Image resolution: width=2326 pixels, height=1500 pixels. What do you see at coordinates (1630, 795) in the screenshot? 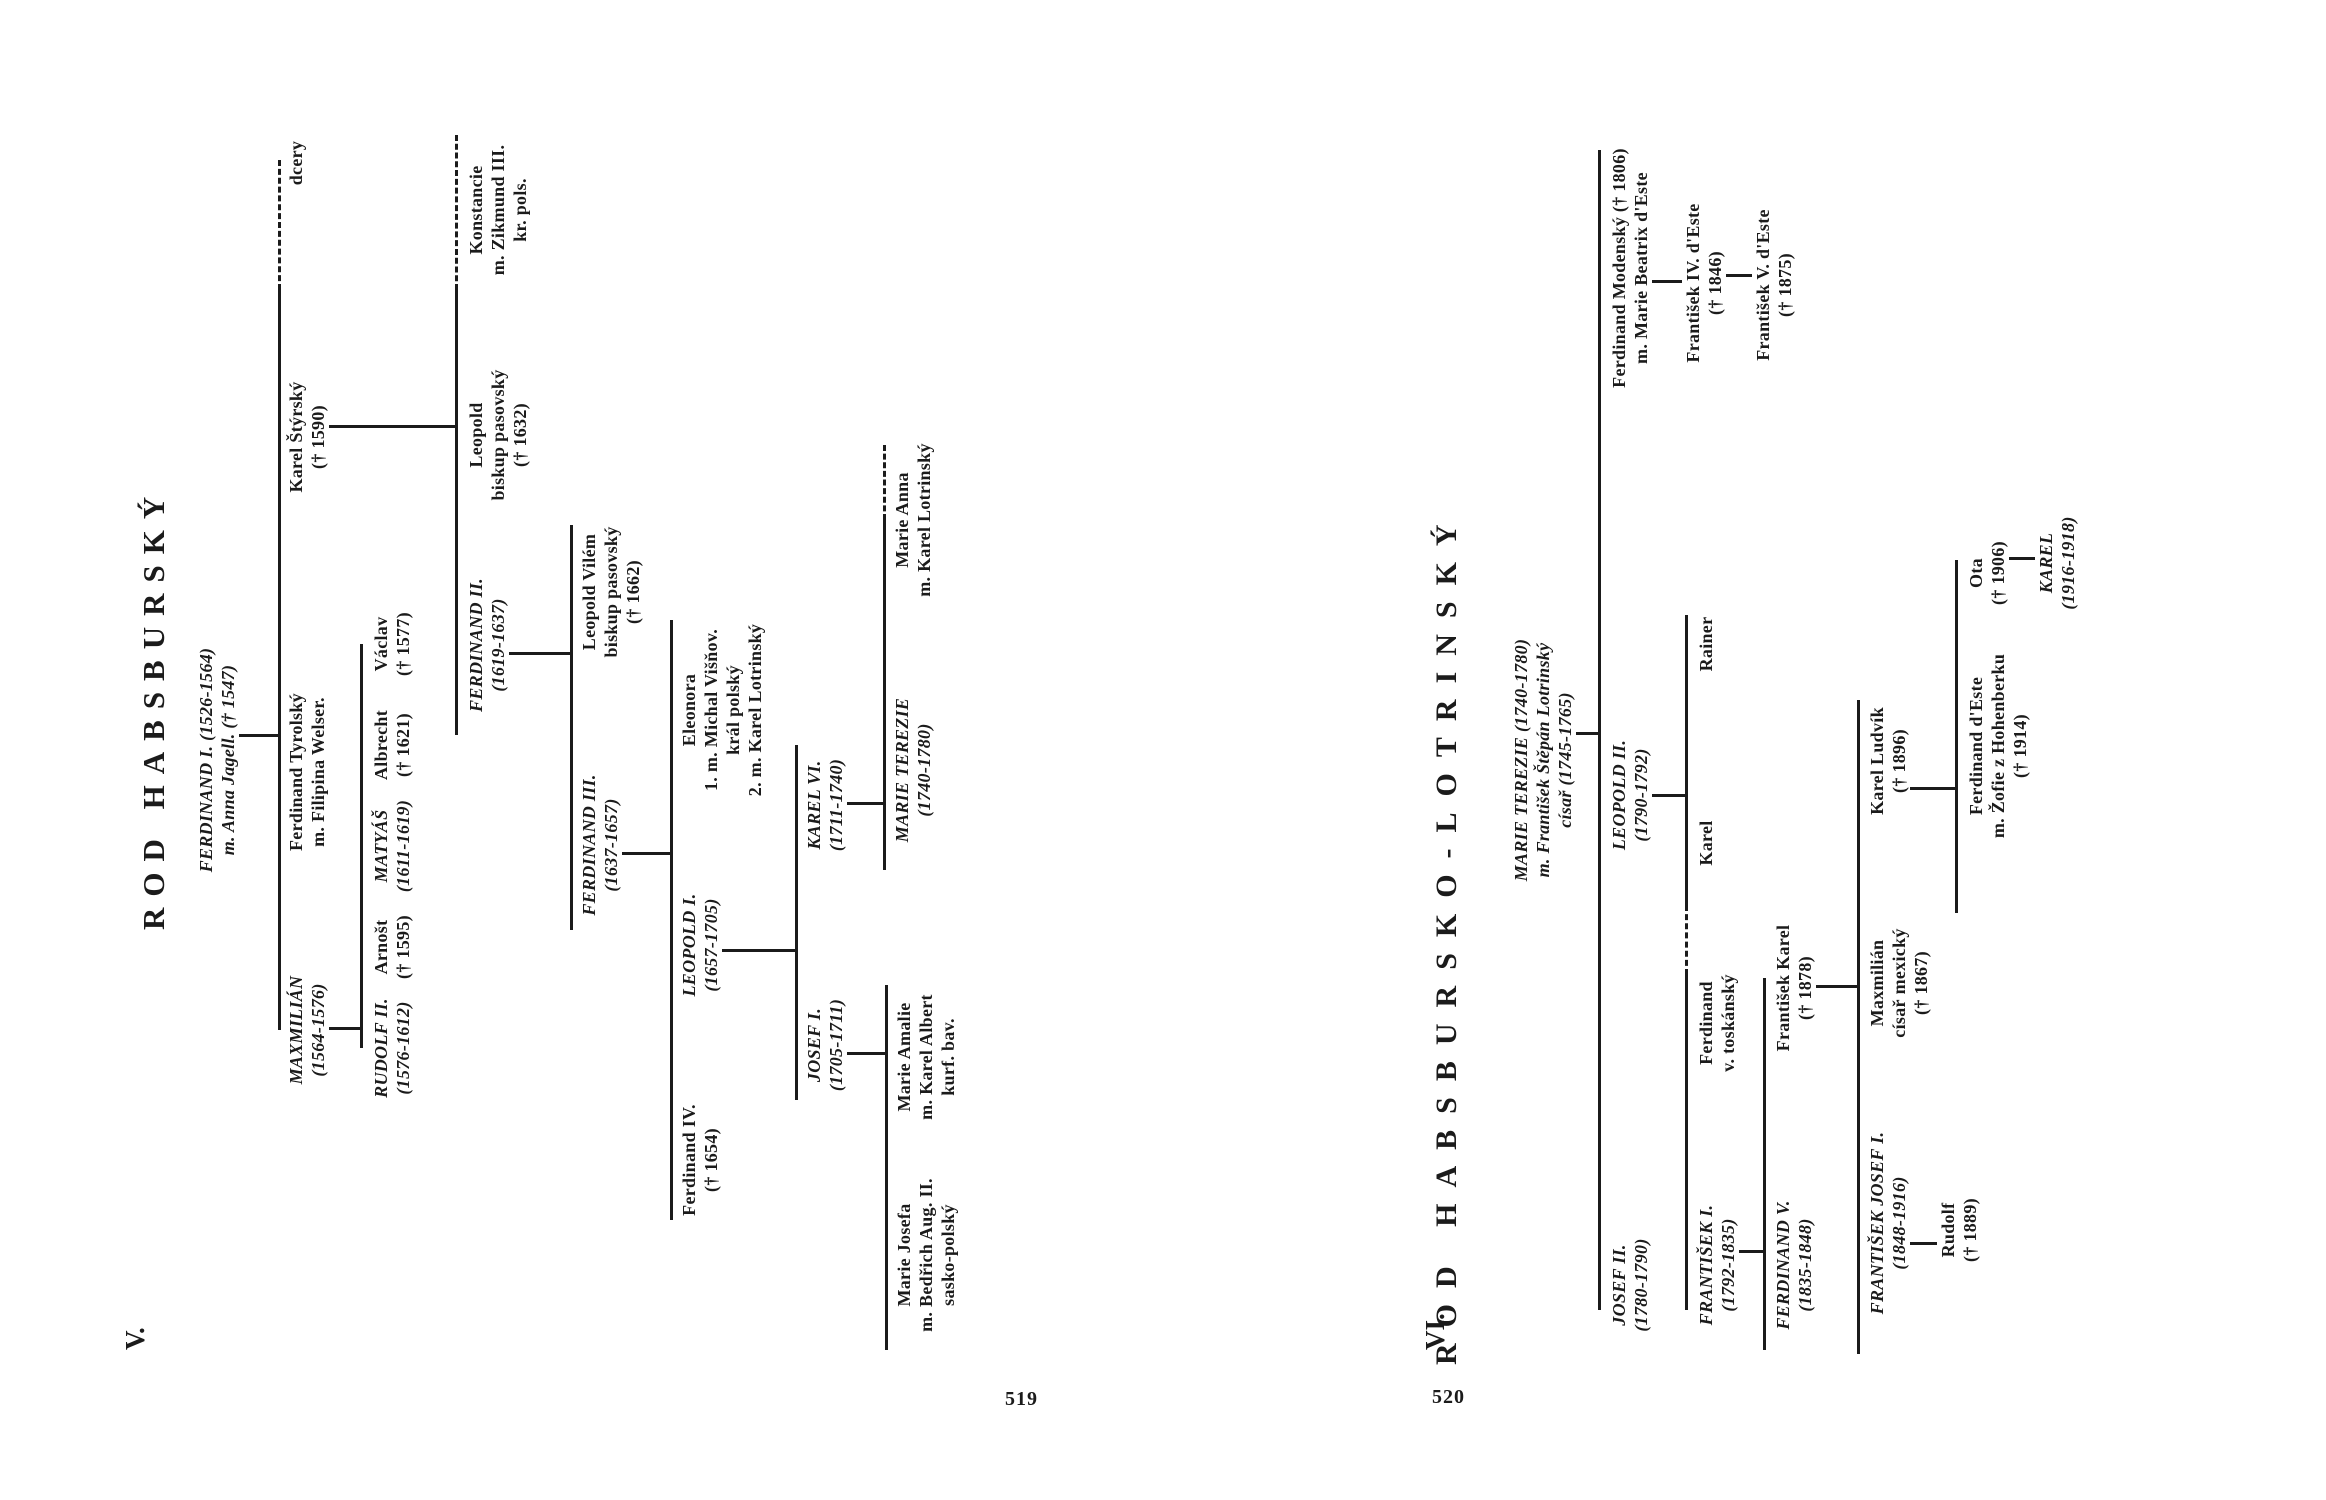
I see `person-node-leopold-ii: LEOPOLD II. (1790-1792)` at bounding box center [1630, 795].